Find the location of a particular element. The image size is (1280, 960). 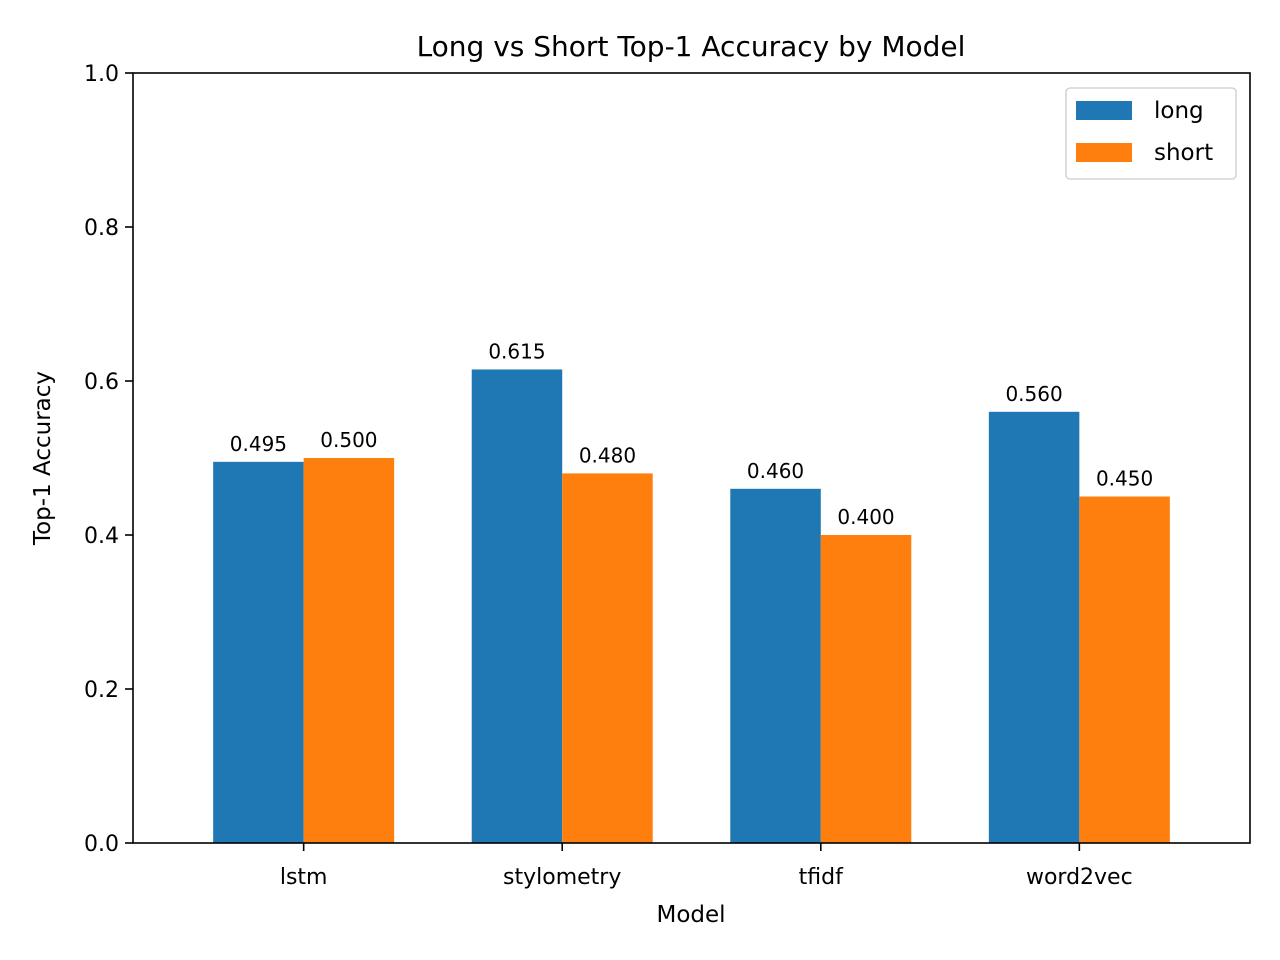

bar-long-word2vec is located at coordinates (1034, 627).